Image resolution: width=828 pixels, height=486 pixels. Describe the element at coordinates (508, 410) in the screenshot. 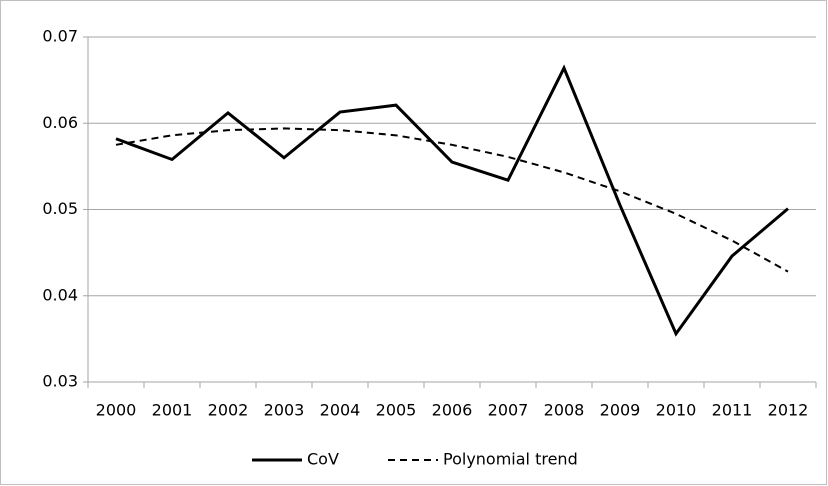

I see `x-tick-label: 2007` at that location.